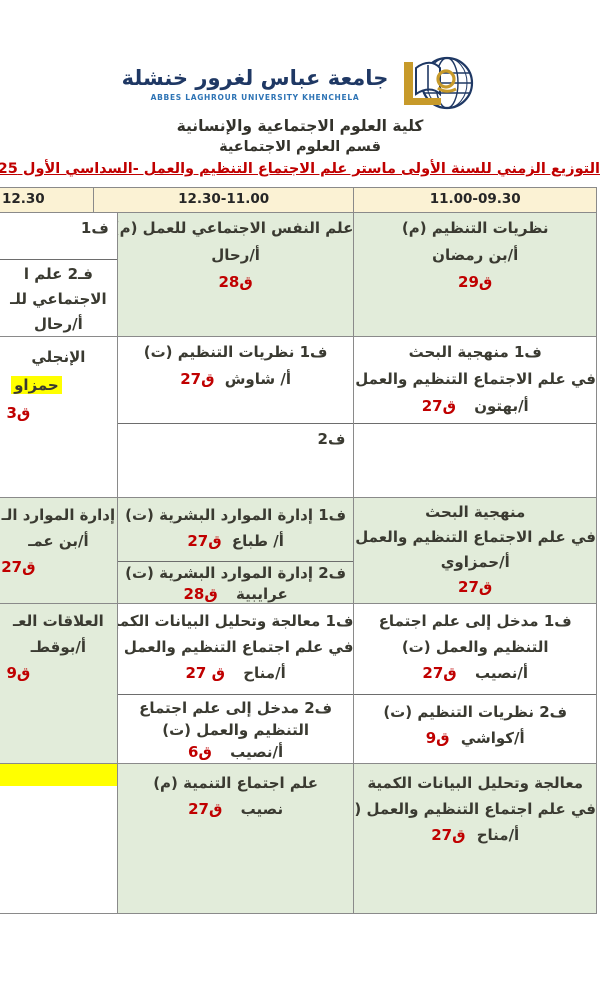 This screenshot has width=600, height=1000. What do you see at coordinates (223, 199) in the screenshot?
I see `time-slot-2: 12.30-11.00` at bounding box center [223, 199].